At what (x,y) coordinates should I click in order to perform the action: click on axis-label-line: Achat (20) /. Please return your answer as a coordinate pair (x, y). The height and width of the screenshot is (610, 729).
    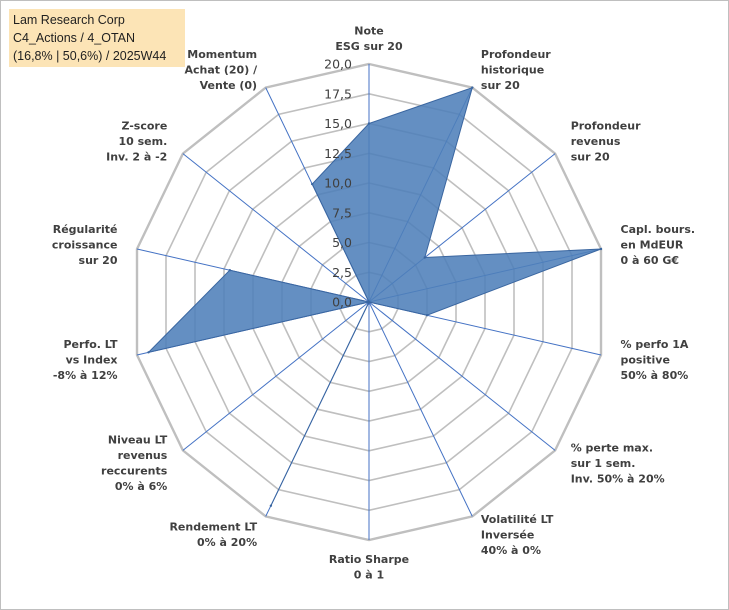
    Looking at the image, I should click on (222, 70).